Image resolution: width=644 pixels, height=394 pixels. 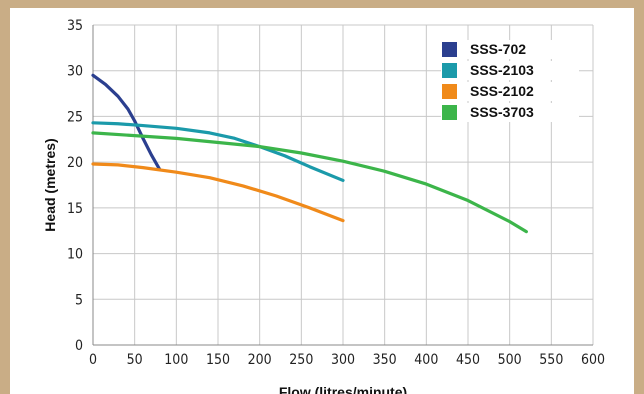 I want to click on y-ticks: 0 5 10 15 20 25 30 35, so click(x=75, y=186).